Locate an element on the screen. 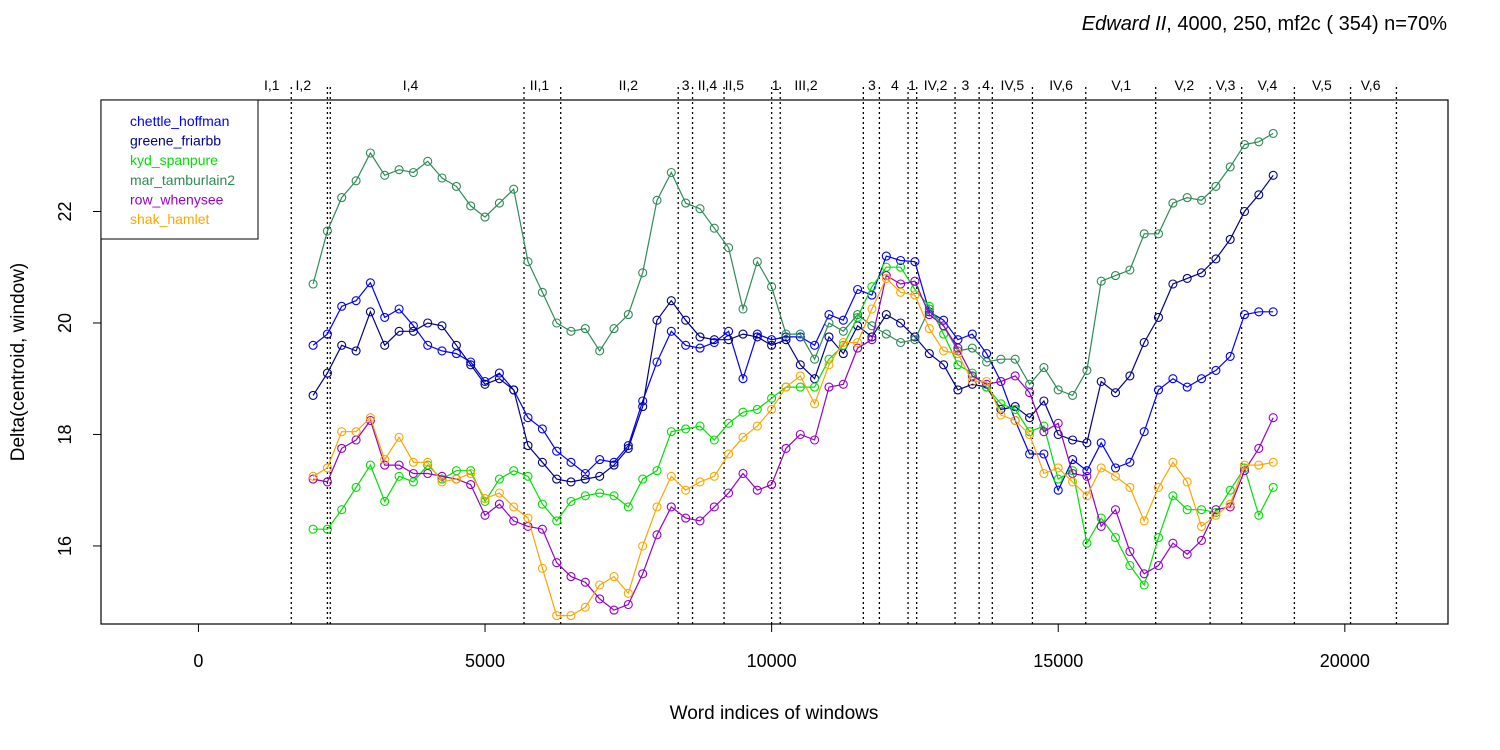 The width and height of the screenshot is (1500, 750). legend-entry: mar_tamburlain2 is located at coordinates (182, 180).